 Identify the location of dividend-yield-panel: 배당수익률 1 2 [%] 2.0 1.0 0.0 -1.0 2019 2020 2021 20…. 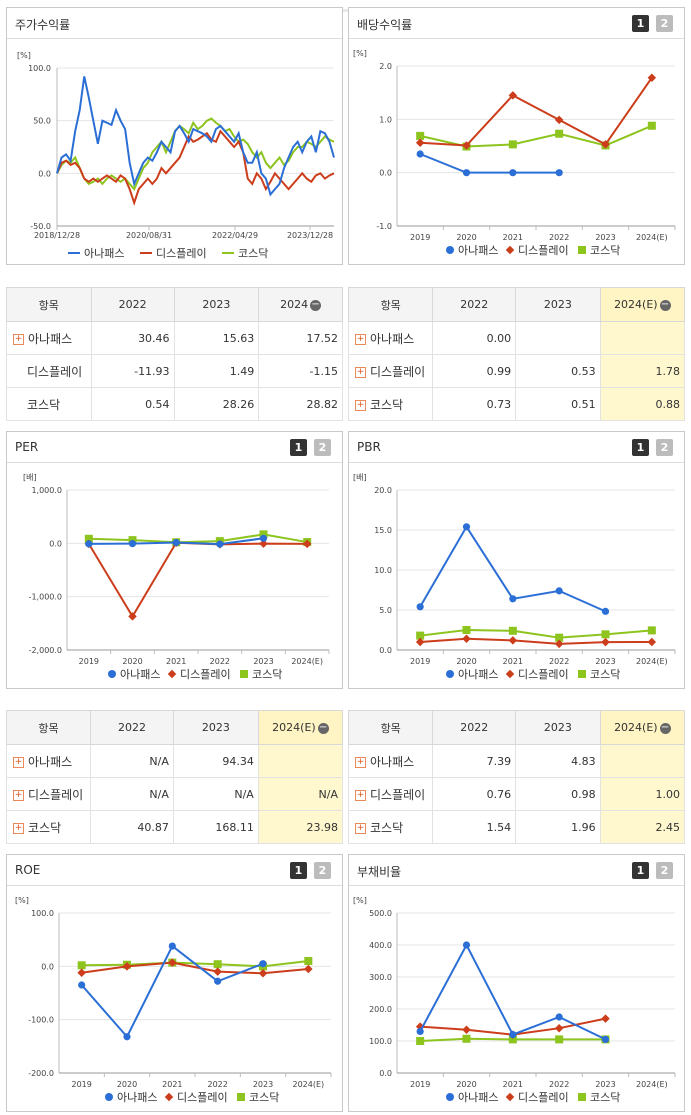
(516, 136).